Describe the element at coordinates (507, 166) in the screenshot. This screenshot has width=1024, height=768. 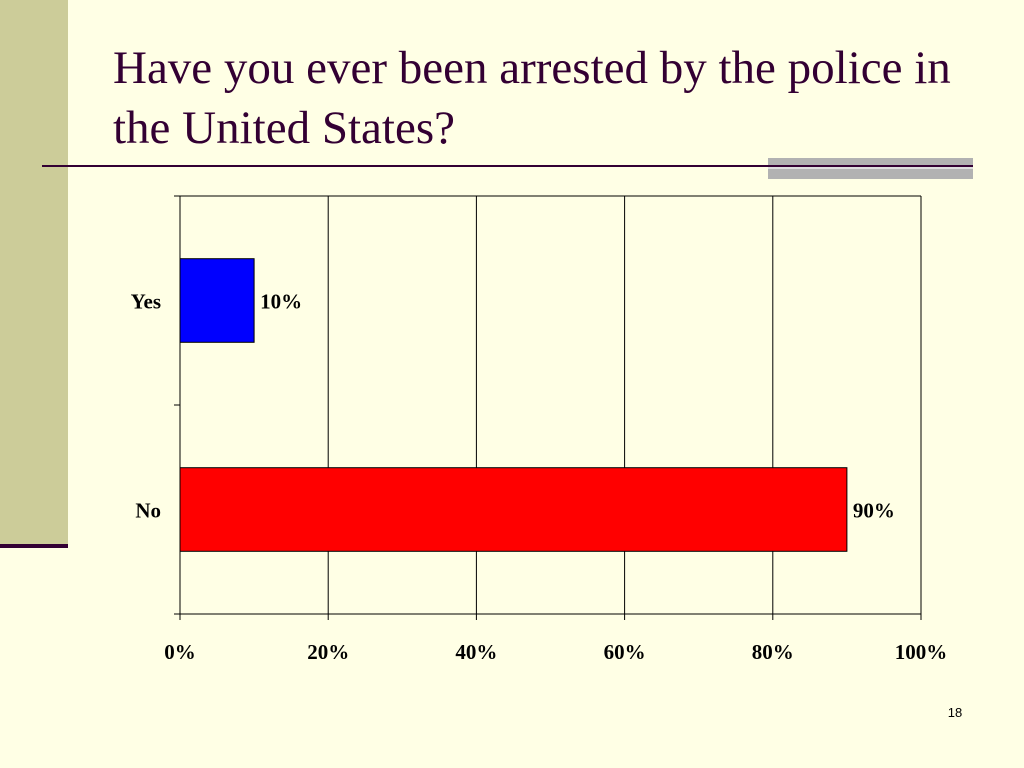
I see `title-underline` at that location.